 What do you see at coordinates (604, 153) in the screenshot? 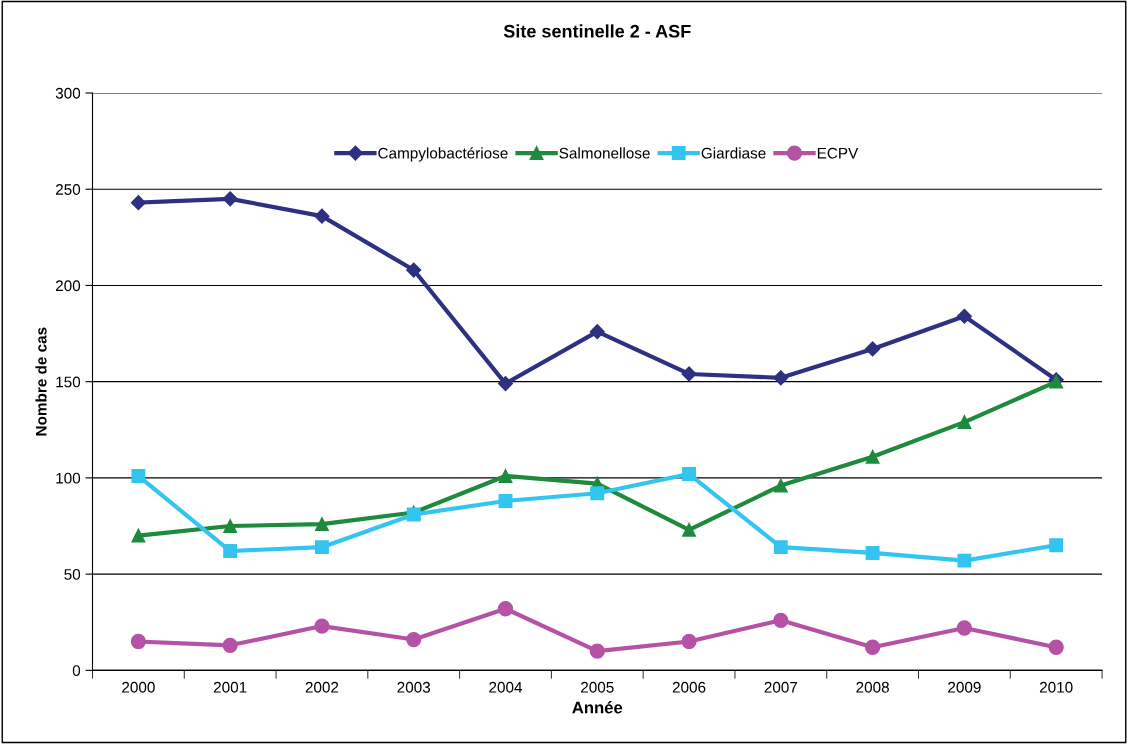
I see `legend-label: Salmonellose` at bounding box center [604, 153].